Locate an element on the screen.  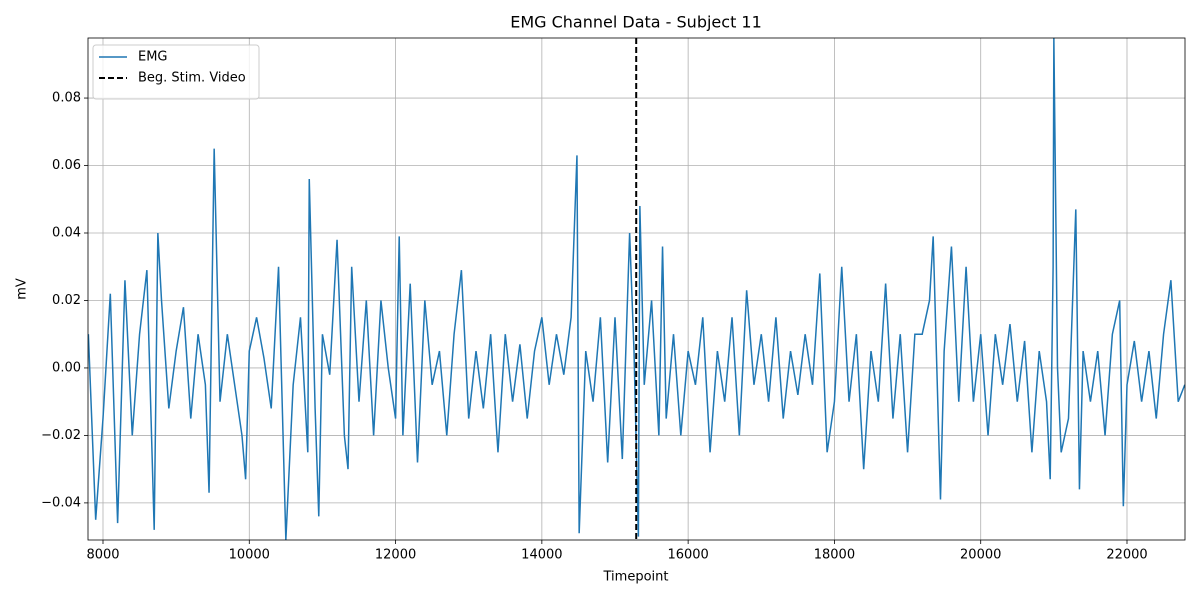
y-tick-label: −0.04 is located at coordinates (61, 502).